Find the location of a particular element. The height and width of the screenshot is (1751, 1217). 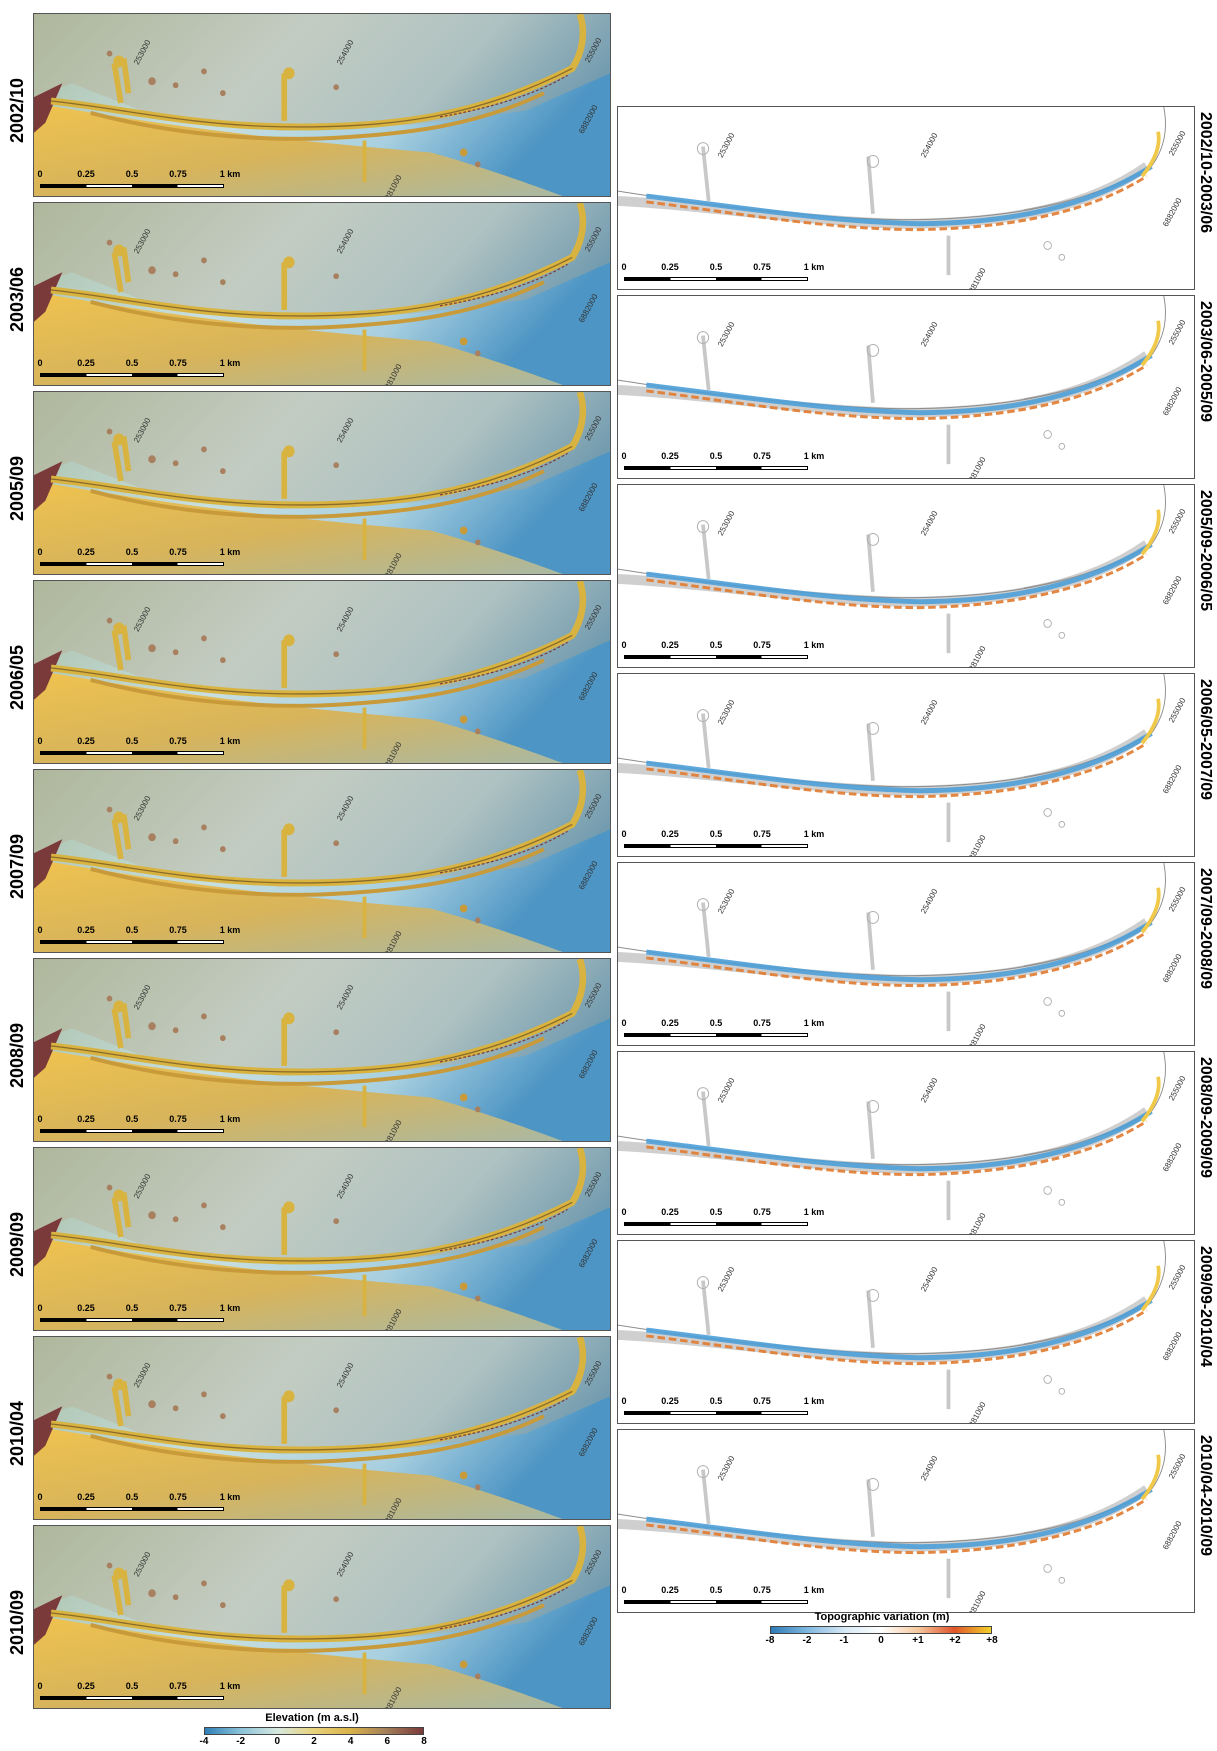

elevation-date-label: 2010/09 is located at coordinates (17, 1622).